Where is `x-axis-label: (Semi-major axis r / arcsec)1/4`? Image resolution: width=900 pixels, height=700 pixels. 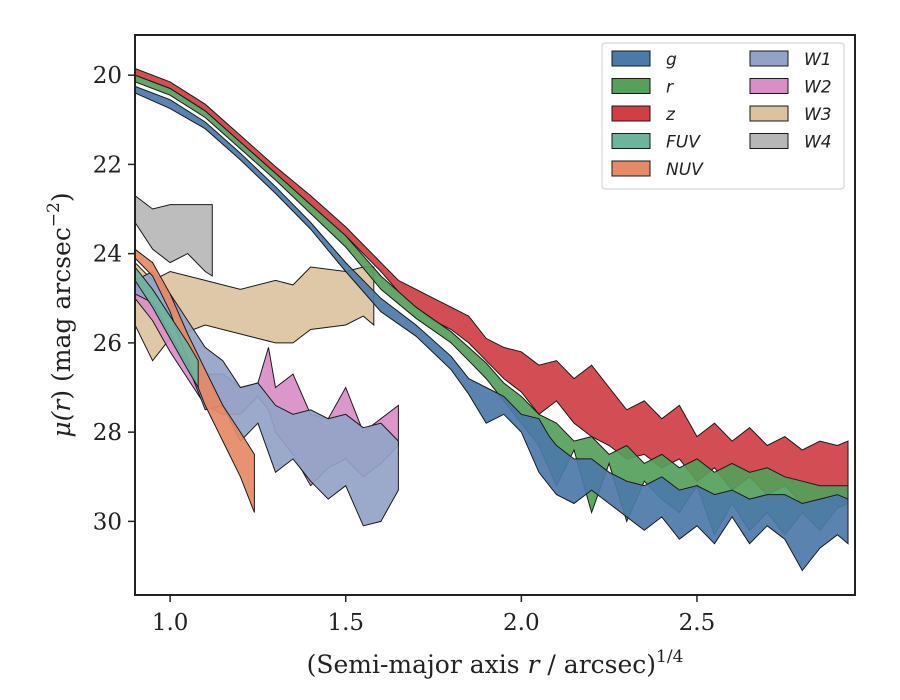 x-axis-label: (Semi-major axis r / arcsec)1/4 is located at coordinates (495, 663).